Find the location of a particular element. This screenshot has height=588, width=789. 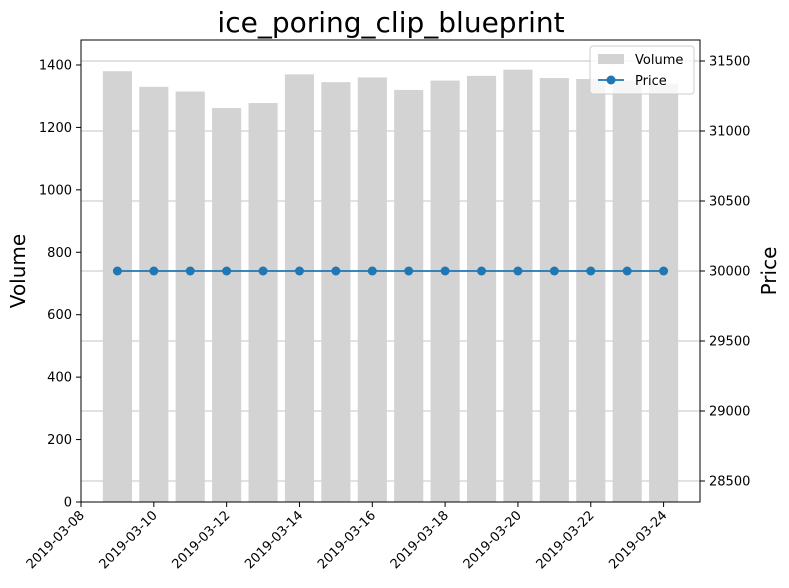

volume-tick-label: 1000 is located at coordinates (55, 190).